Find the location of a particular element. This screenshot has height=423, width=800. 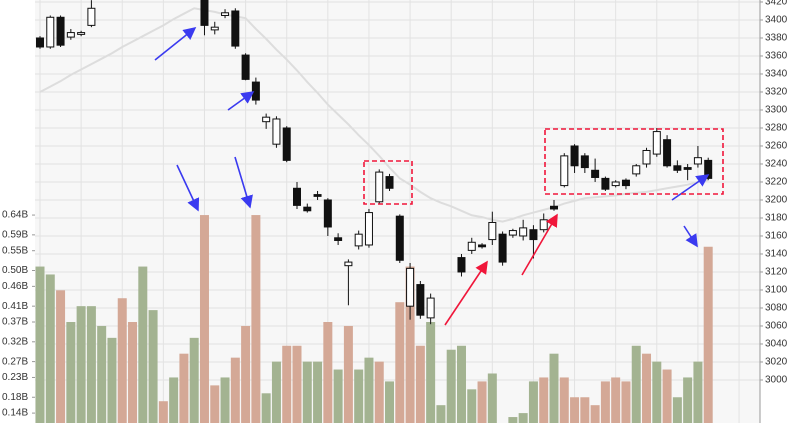

y-tick-label: 3020 is located at coordinates (776, 362).